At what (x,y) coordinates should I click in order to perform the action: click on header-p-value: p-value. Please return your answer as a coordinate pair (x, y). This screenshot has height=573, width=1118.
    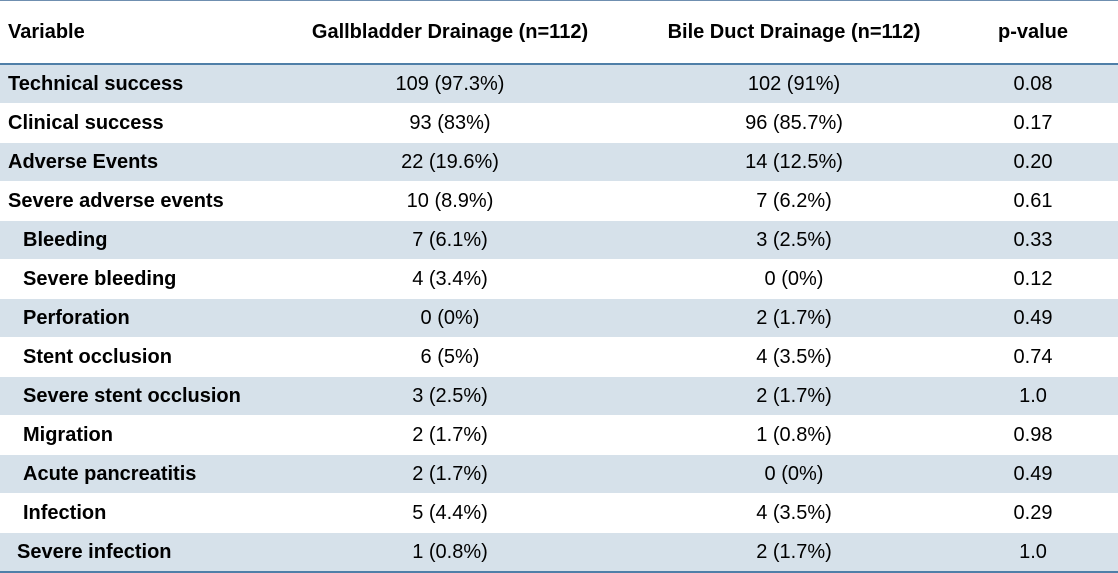
    Looking at the image, I should click on (1033, 32).